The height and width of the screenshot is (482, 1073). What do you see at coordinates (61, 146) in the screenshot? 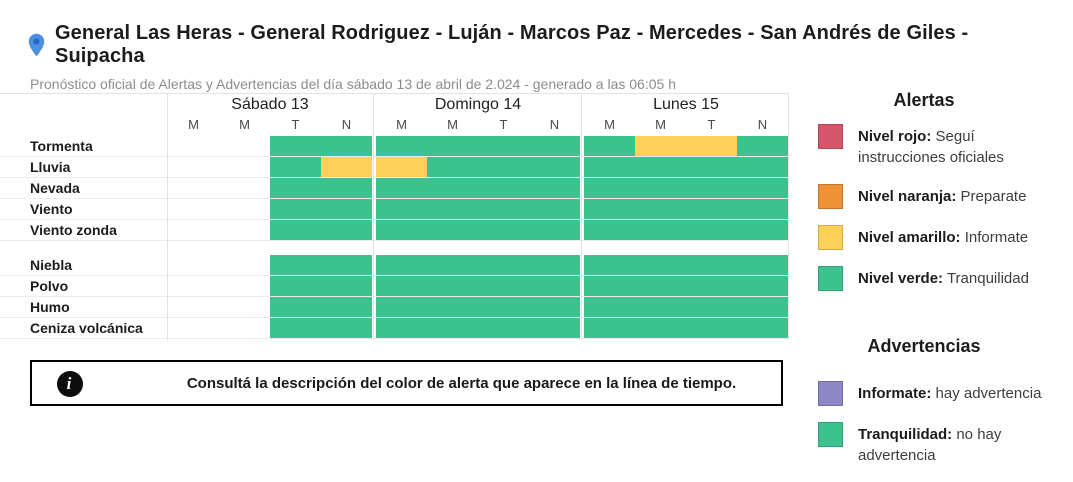
I see `row-label: Tormenta` at bounding box center [61, 146].